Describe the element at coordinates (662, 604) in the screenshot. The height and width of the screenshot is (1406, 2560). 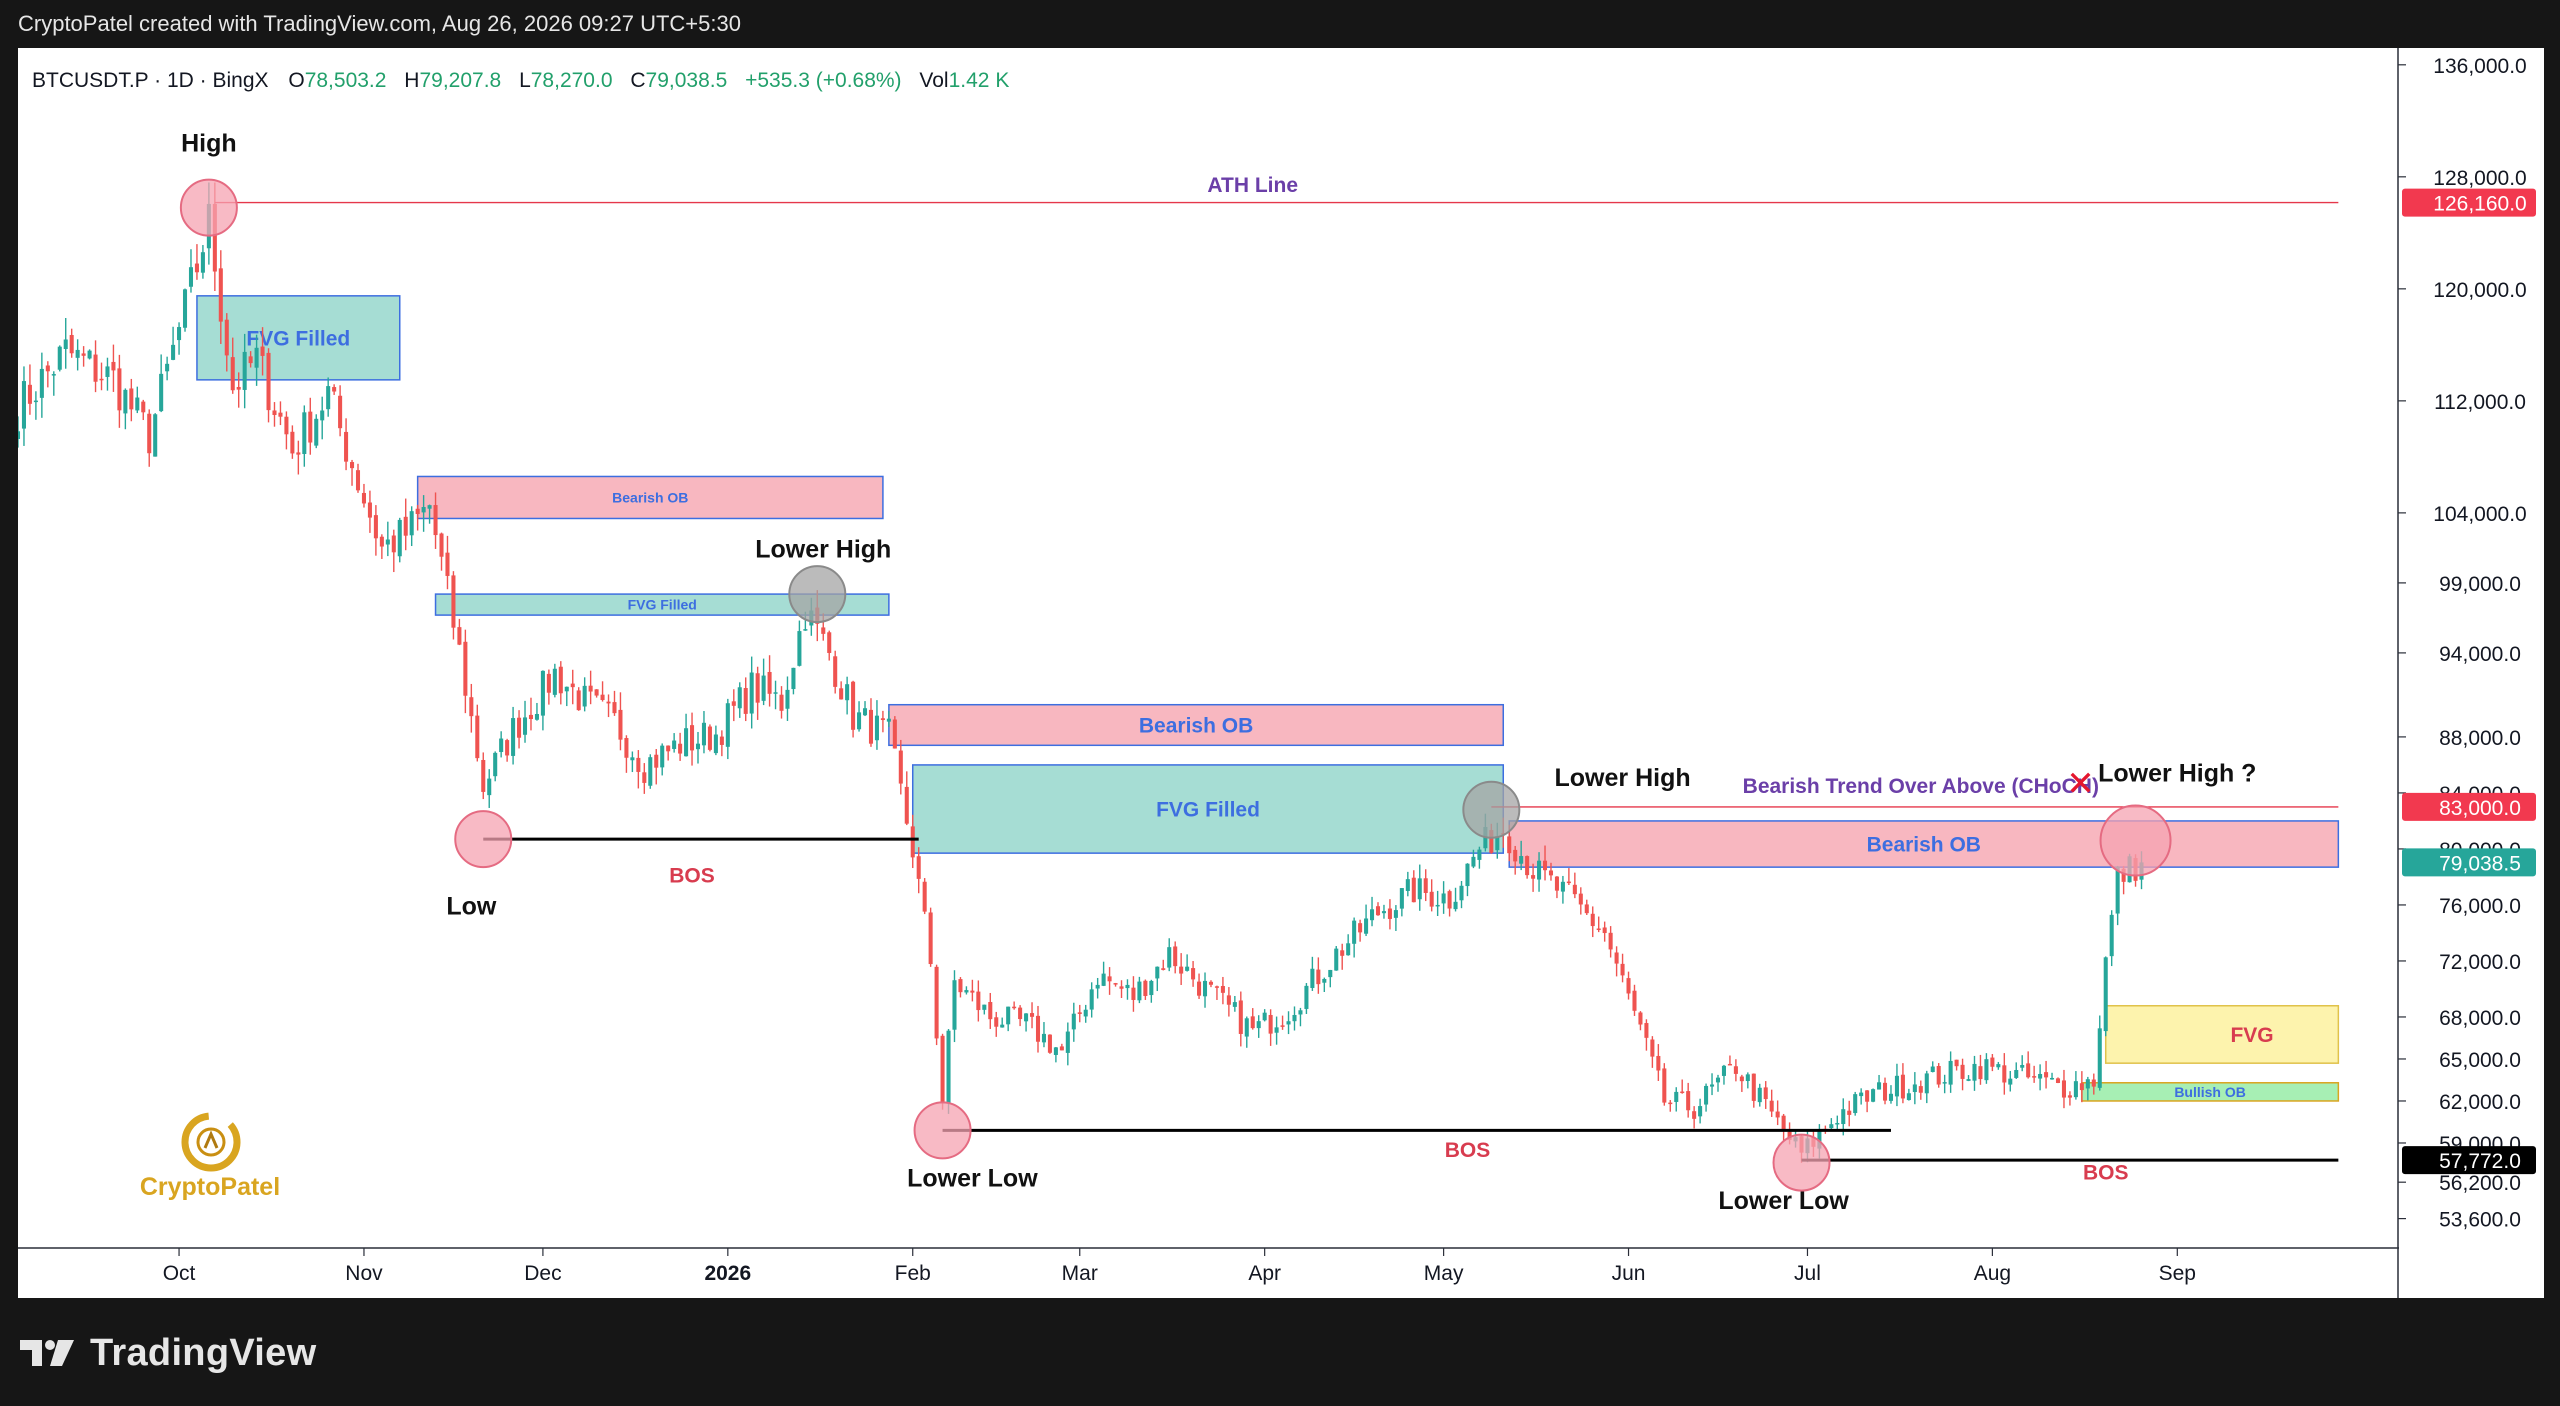
I see `fvg-zone-nov` at that location.